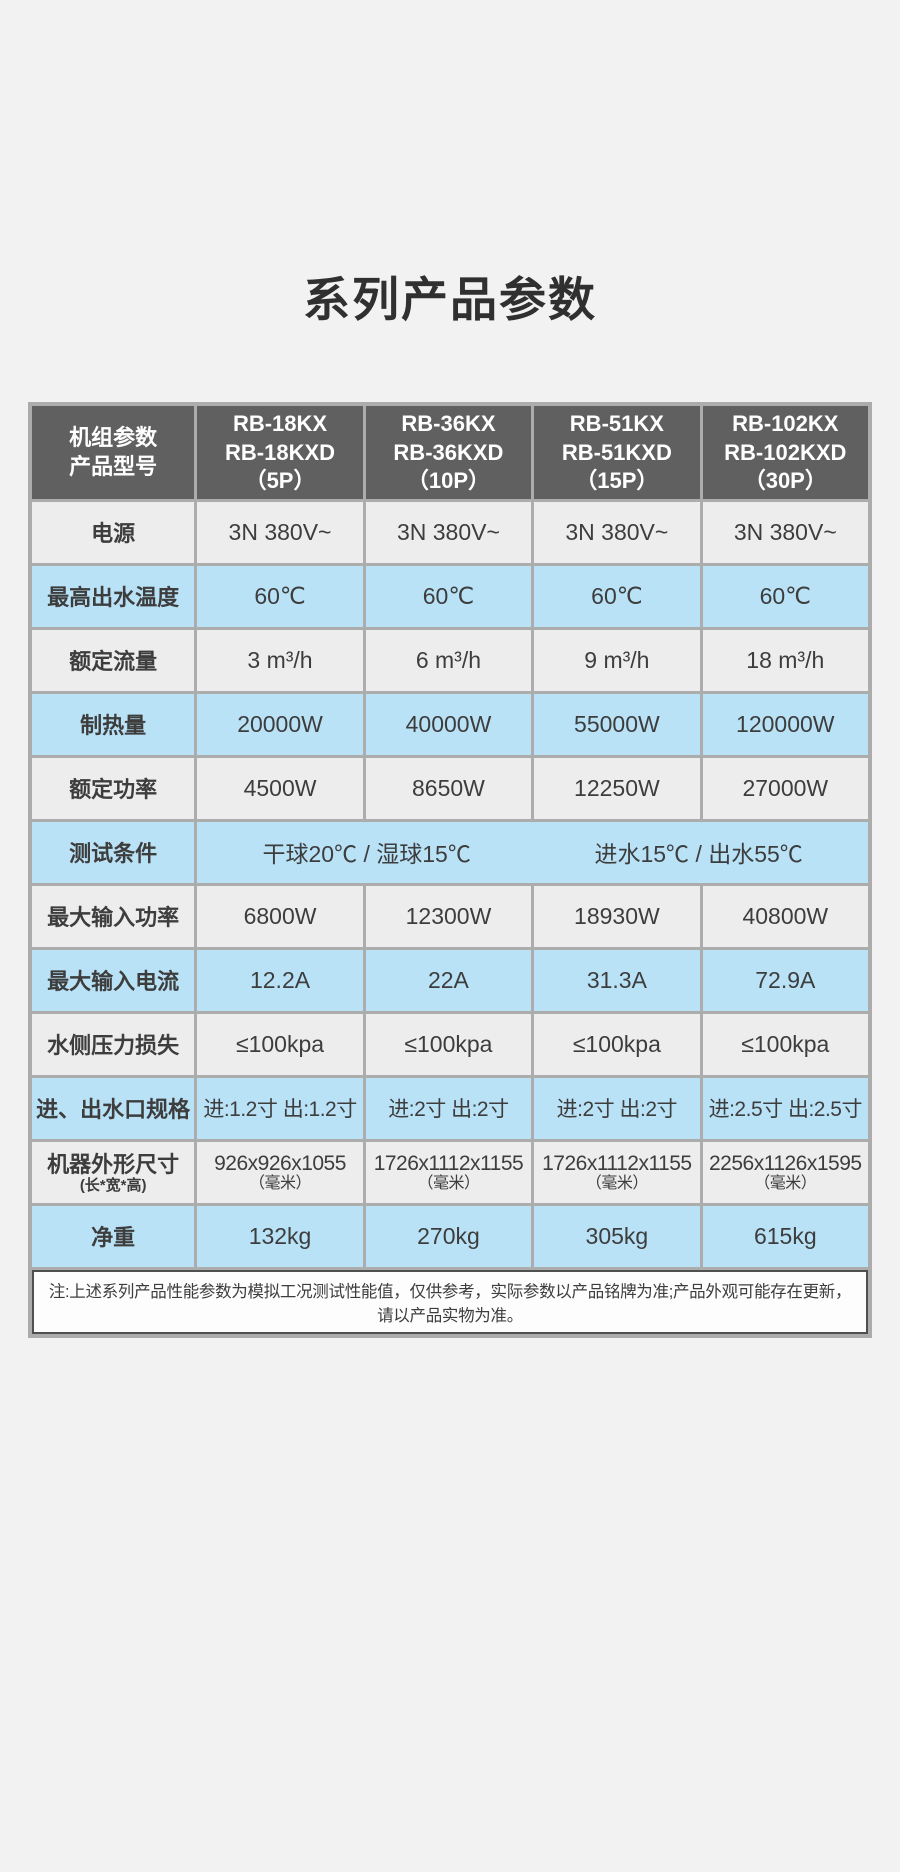  I want to click on row-label: 最大输入功率, so click(113, 916).